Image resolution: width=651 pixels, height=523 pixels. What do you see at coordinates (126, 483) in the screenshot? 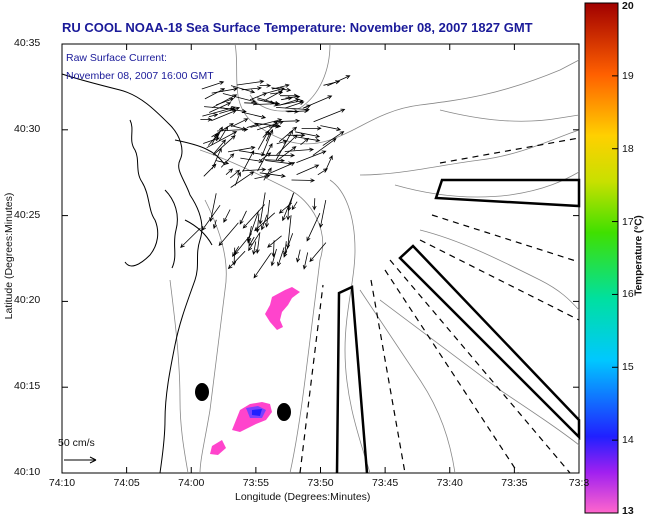
I see `x-tick-label: 74:05` at bounding box center [126, 483].